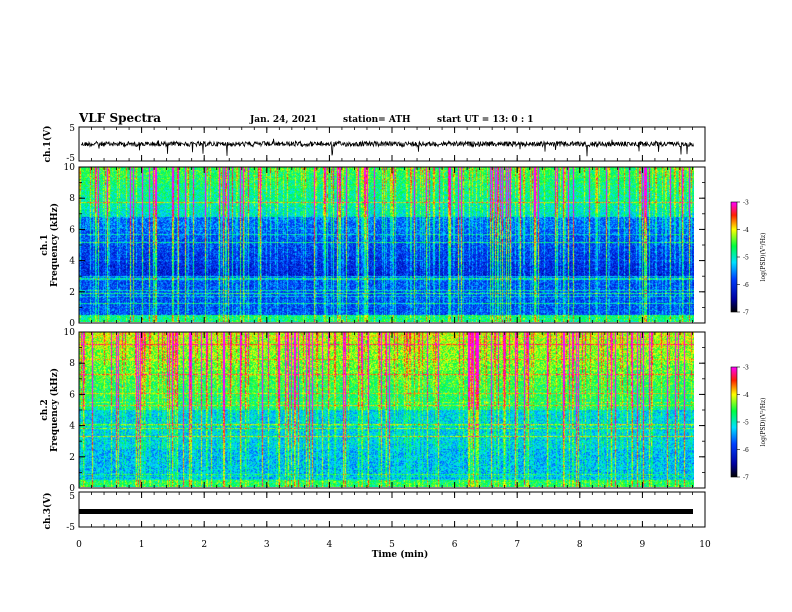 The height and width of the screenshot is (612, 792). Describe the element at coordinates (387, 147) in the screenshot. I see `ch1-waveform-line` at that location.